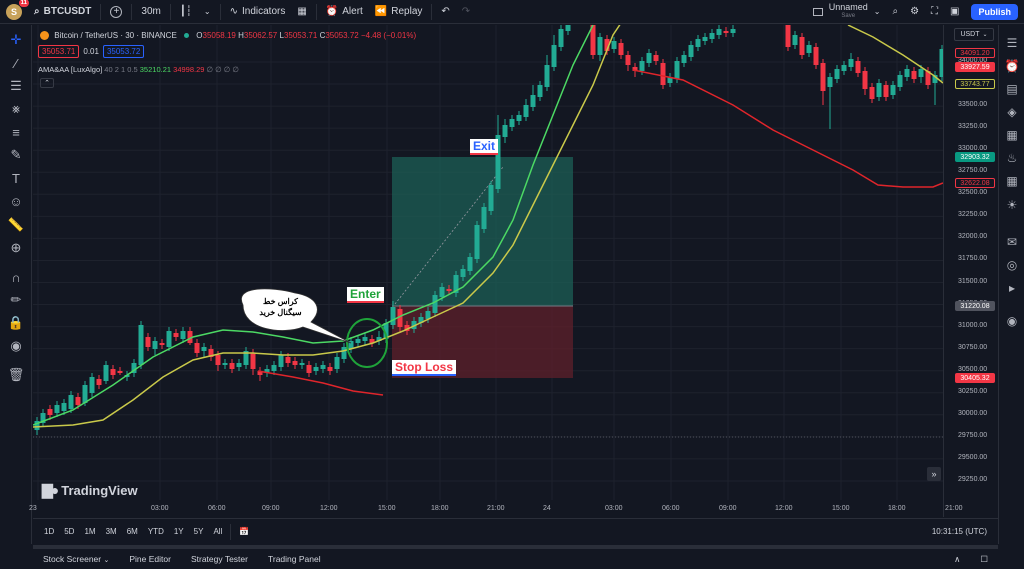 The image size is (1024, 569). Describe the element at coordinates (399, 12) in the screenshot. I see `replay-button: ⏪ Replay` at that location.